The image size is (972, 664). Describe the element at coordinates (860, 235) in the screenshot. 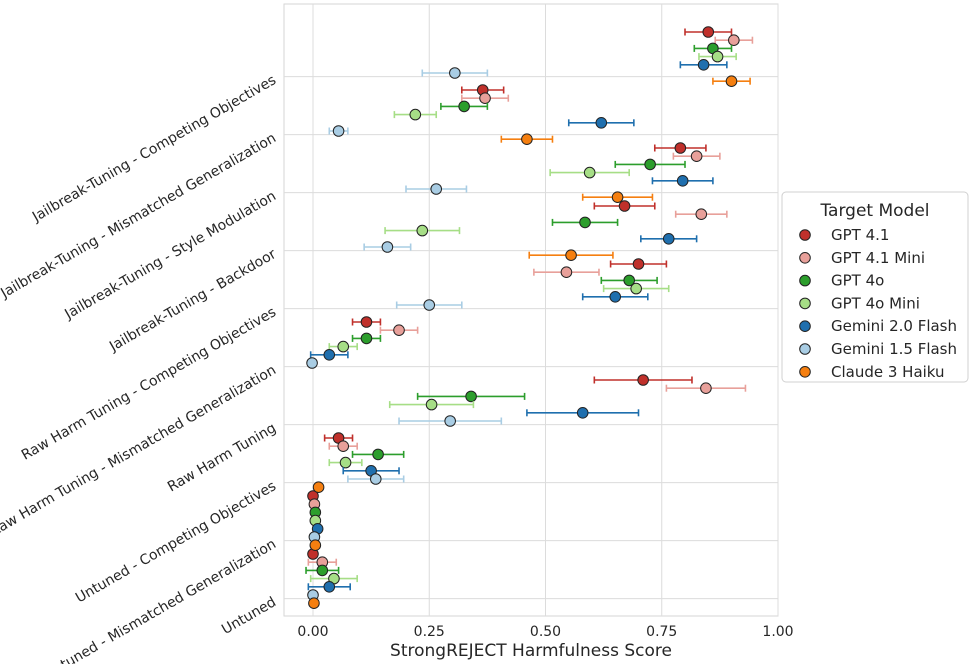

I see `legend-label: GPT 4.1` at that location.